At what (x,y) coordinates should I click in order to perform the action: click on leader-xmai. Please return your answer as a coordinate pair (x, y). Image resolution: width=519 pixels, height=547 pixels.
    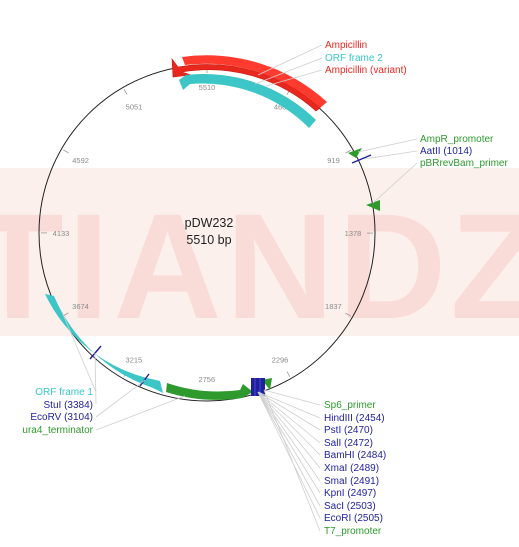
    Looking at the image, I should click on (289, 430).